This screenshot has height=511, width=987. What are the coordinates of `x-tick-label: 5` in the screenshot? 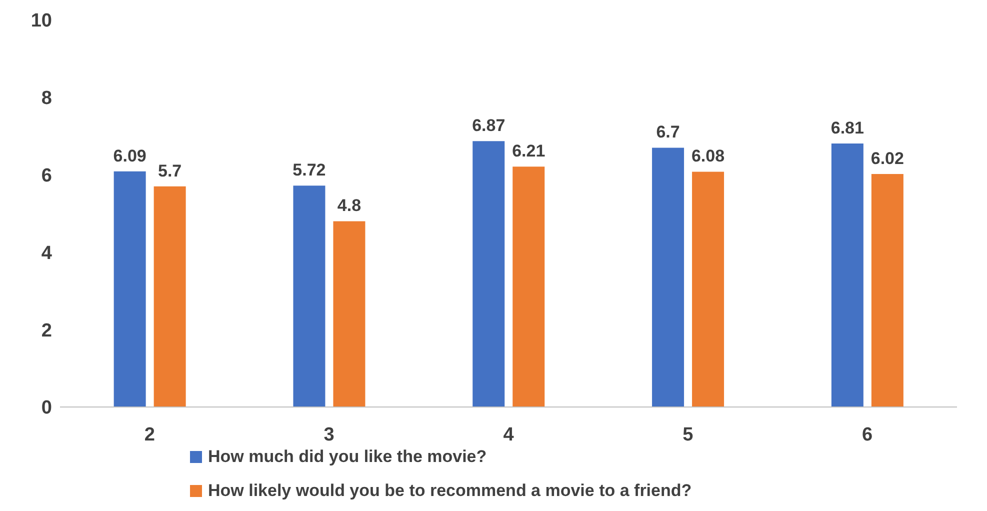 It's located at (688, 435).